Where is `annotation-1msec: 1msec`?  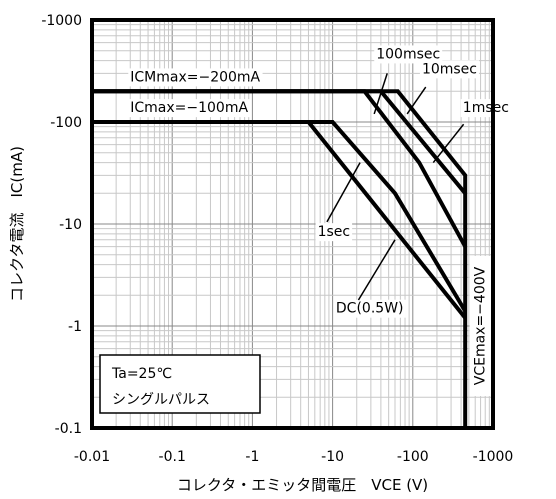 annotation-1msec: 1msec is located at coordinates (486, 108).